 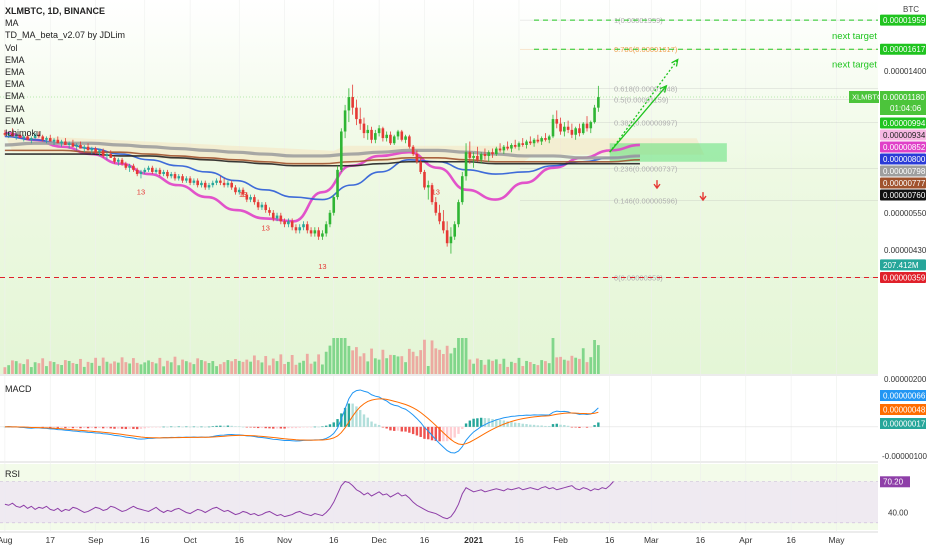 I want to click on macd-value-text: 0.00000066, so click(x=904, y=395).